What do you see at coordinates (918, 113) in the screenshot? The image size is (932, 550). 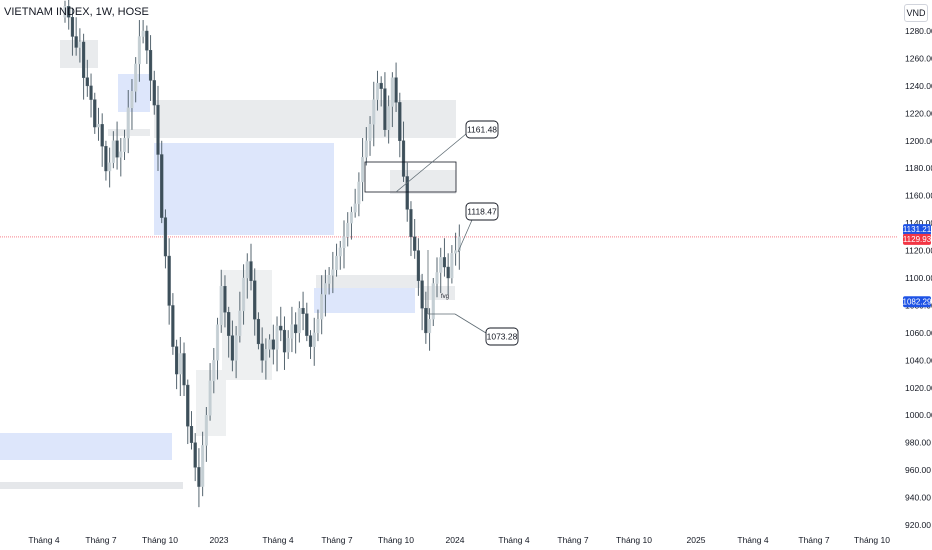 I see `y-tick-label: 1220.00` at bounding box center [918, 113].